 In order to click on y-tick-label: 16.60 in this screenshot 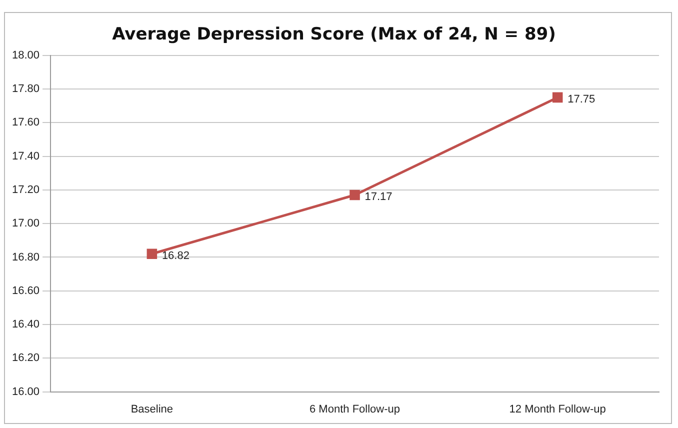, I will do `click(26, 290)`.